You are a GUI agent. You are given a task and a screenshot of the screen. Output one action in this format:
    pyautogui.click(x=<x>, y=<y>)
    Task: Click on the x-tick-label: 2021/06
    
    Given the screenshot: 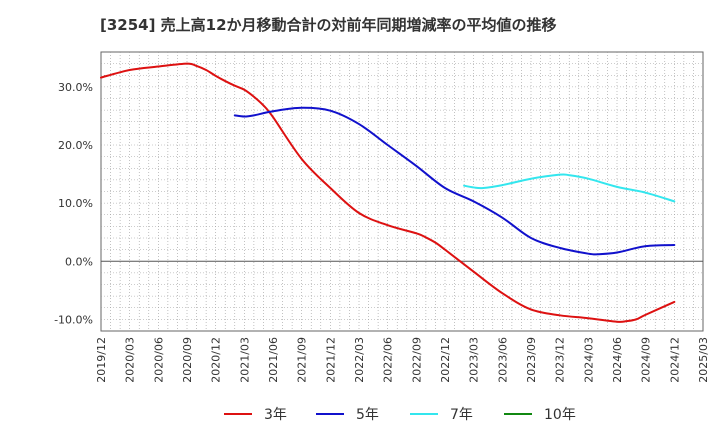 What is the action you would take?
    pyautogui.click(x=273, y=360)
    